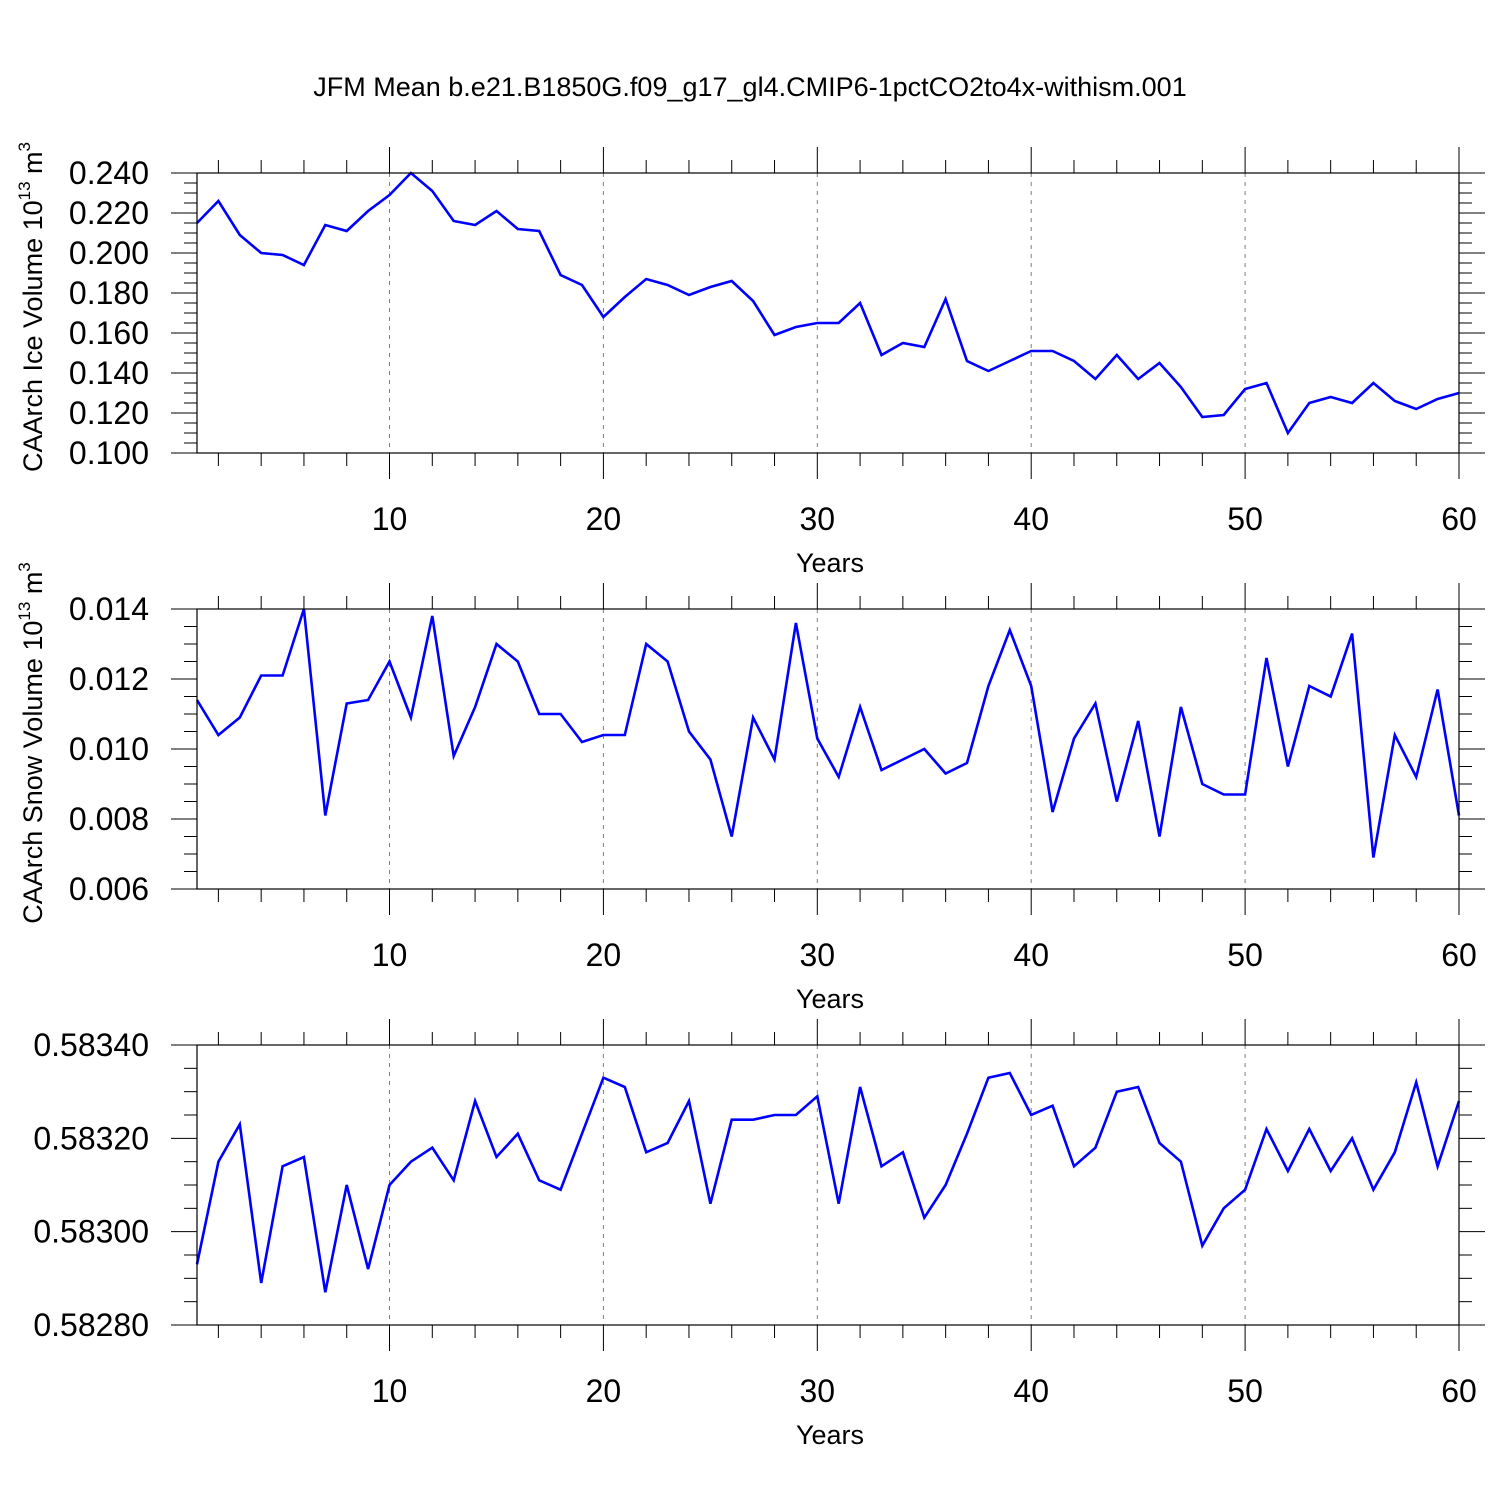 Image resolution: width=1500 pixels, height=1500 pixels. Describe the element at coordinates (91, 1232) in the screenshot. I see `y-tick-label: 0.58300` at that location.